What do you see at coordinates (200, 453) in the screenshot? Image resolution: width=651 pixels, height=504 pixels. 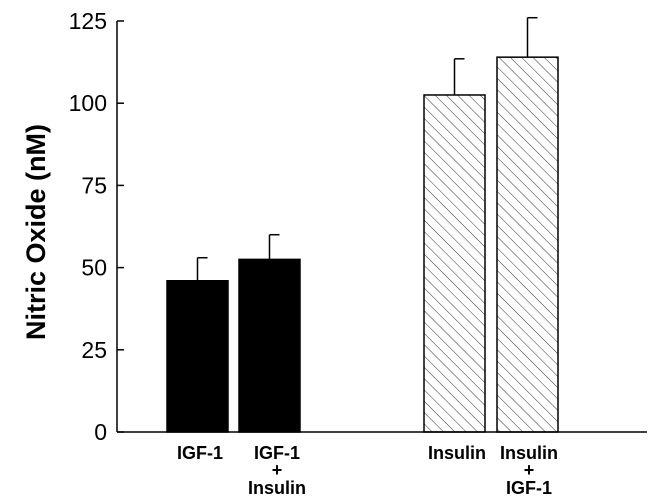 I see `category-label: IGF-1` at bounding box center [200, 453].